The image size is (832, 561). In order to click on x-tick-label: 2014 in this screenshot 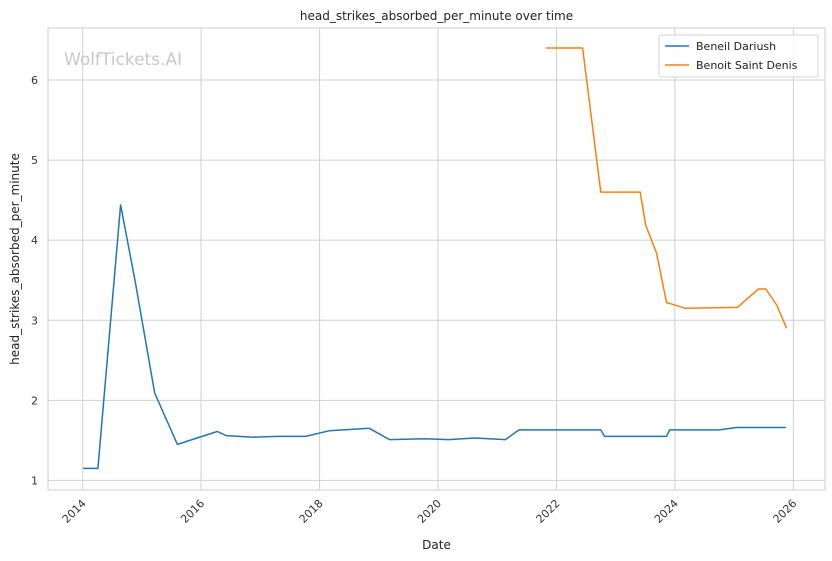, I will do `click(74, 511)`.